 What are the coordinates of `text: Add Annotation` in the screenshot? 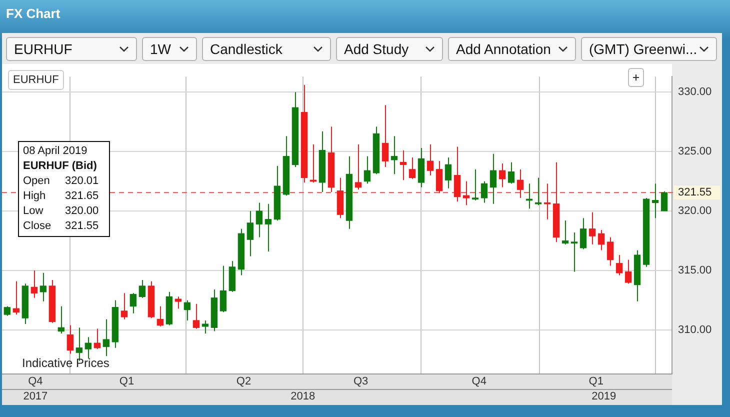 It's located at (503, 48).